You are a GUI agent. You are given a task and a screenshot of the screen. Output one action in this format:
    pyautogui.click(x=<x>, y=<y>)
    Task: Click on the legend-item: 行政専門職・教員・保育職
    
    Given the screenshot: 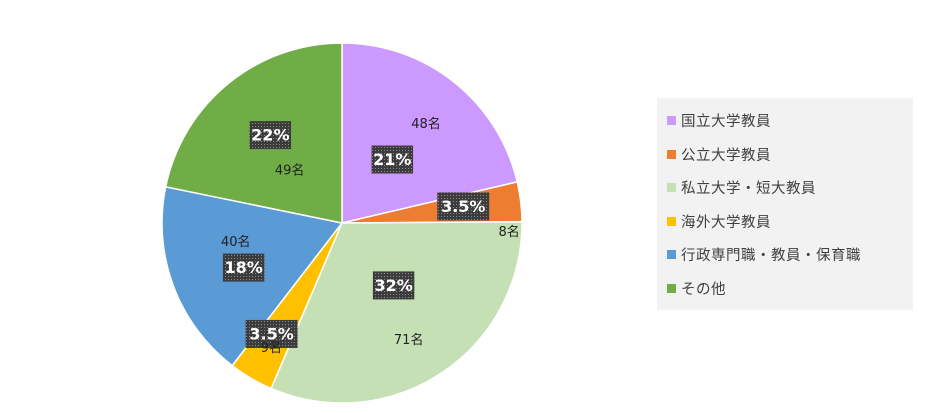 What is the action you would take?
    pyautogui.click(x=785, y=255)
    